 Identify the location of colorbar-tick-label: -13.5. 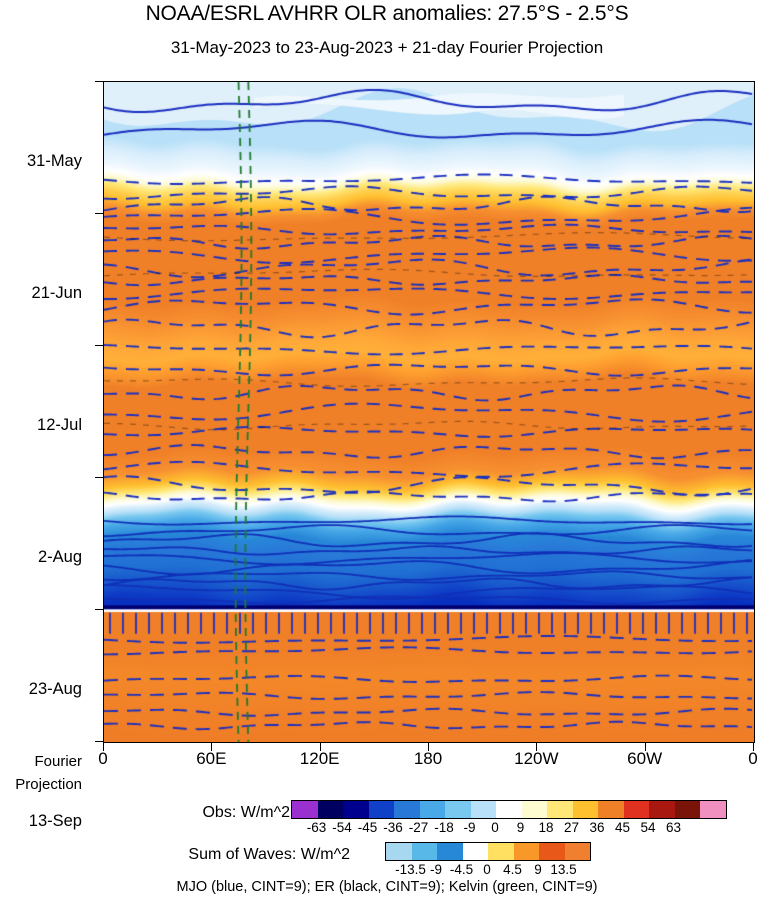
(410, 869).